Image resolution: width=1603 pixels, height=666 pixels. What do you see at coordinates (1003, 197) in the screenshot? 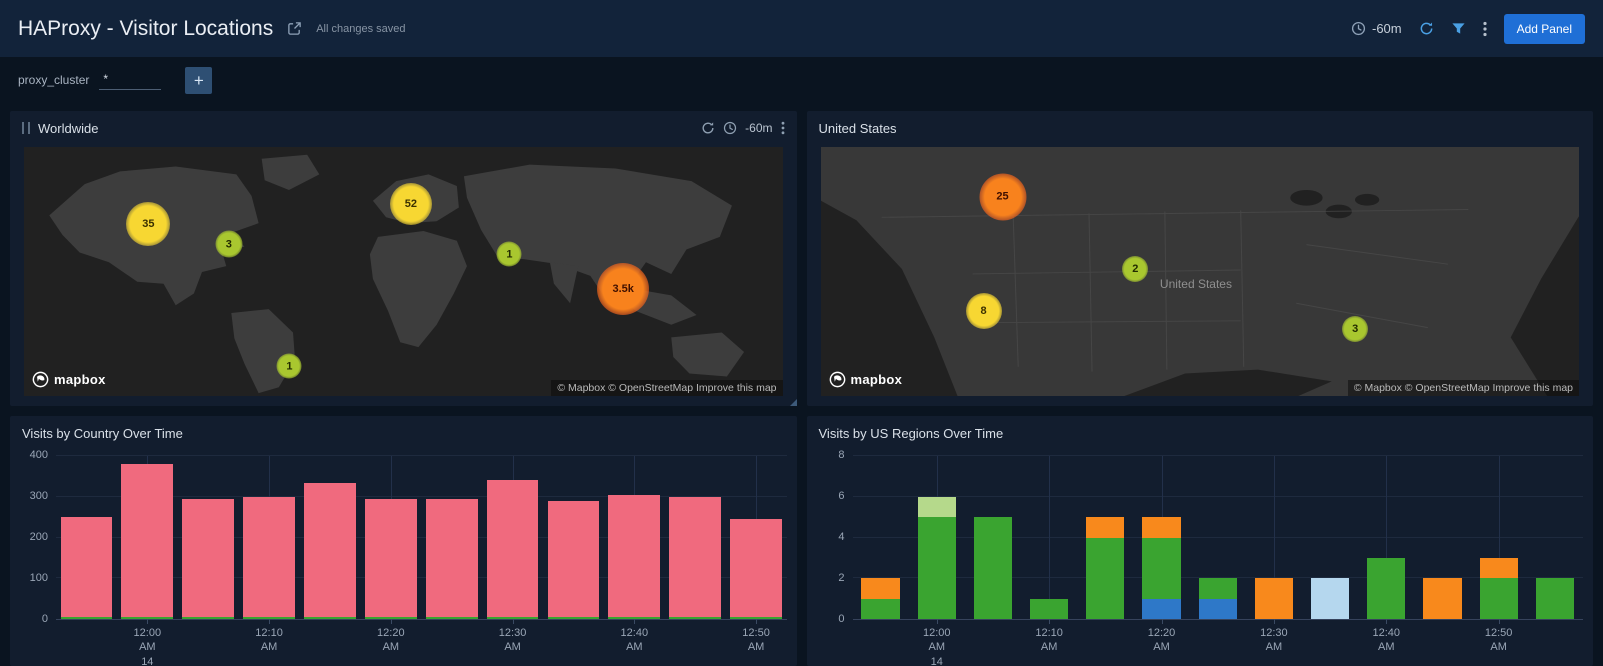
I see `map-cluster-bubble: 25` at bounding box center [1003, 197].